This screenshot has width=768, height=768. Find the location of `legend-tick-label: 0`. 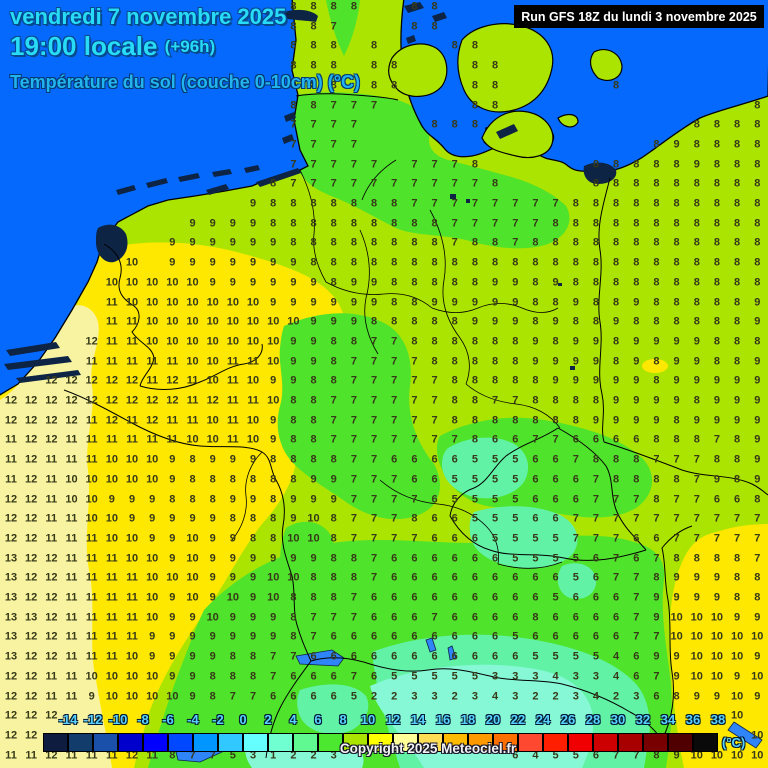

legend-tick-label: 0 is located at coordinates (243, 719).